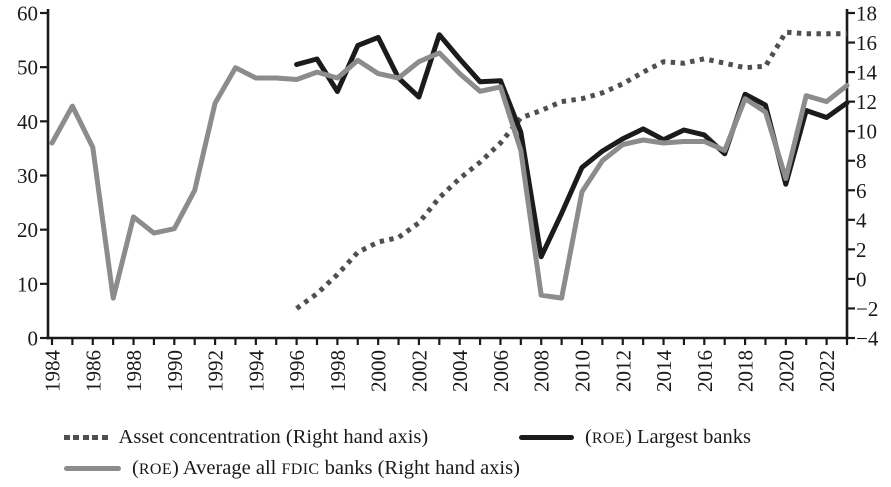  What do you see at coordinates (27, 230) in the screenshot?
I see `left-axis-tick-label: 20` at bounding box center [27, 230].